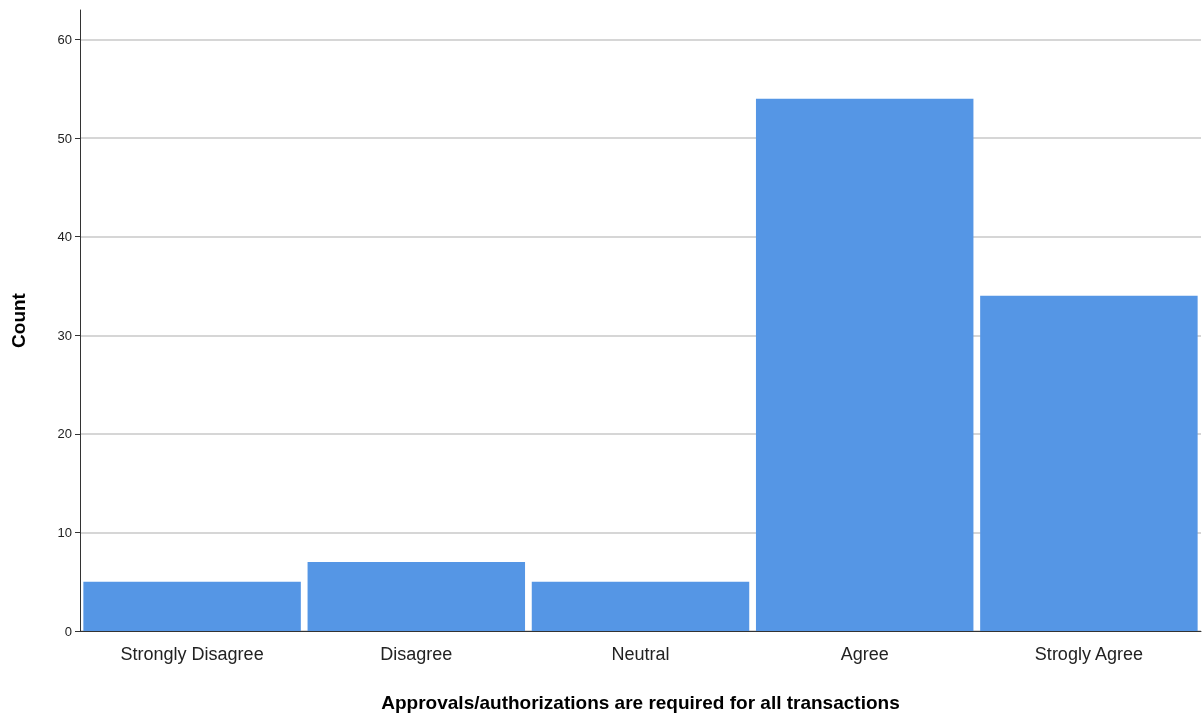  Describe the element at coordinates (192, 654) in the screenshot. I see `x-tick-label: Strongly Disagree` at that location.